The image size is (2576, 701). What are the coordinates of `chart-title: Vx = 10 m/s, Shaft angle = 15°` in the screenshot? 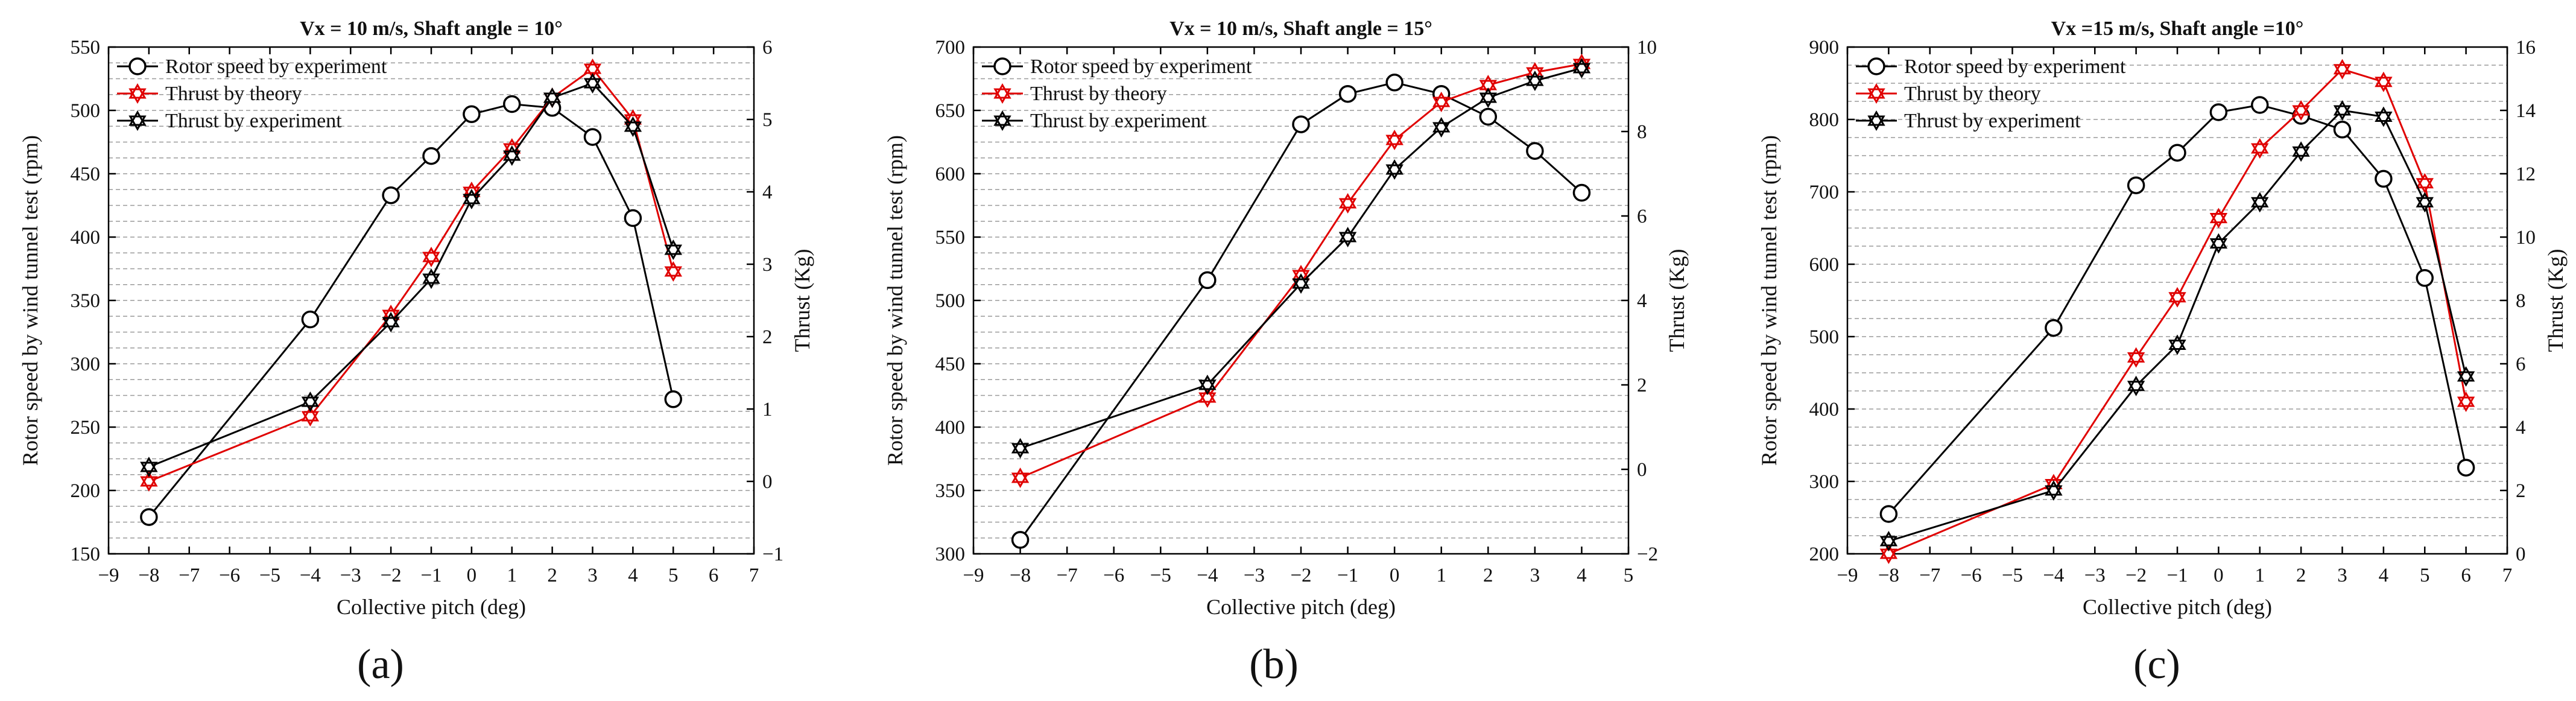 It's located at (1300, 28).